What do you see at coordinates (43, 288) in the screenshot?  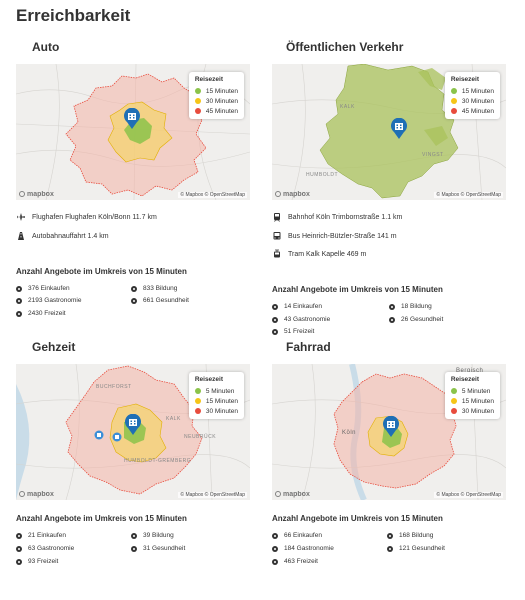 I see `stat-item: 376 Einkaufen` at bounding box center [43, 288].